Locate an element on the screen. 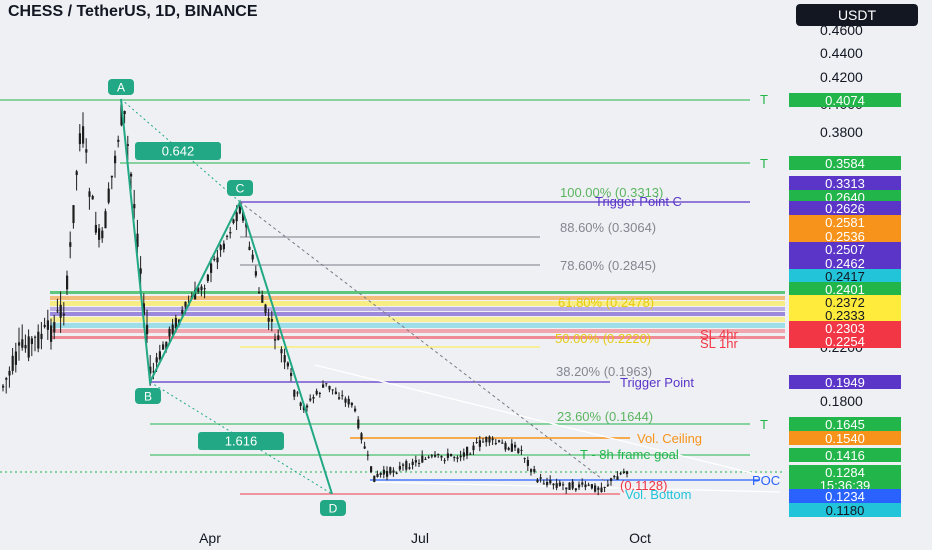 Image resolution: width=932 pixels, height=550 pixels. x-tick-0: Apr is located at coordinates (210, 538).